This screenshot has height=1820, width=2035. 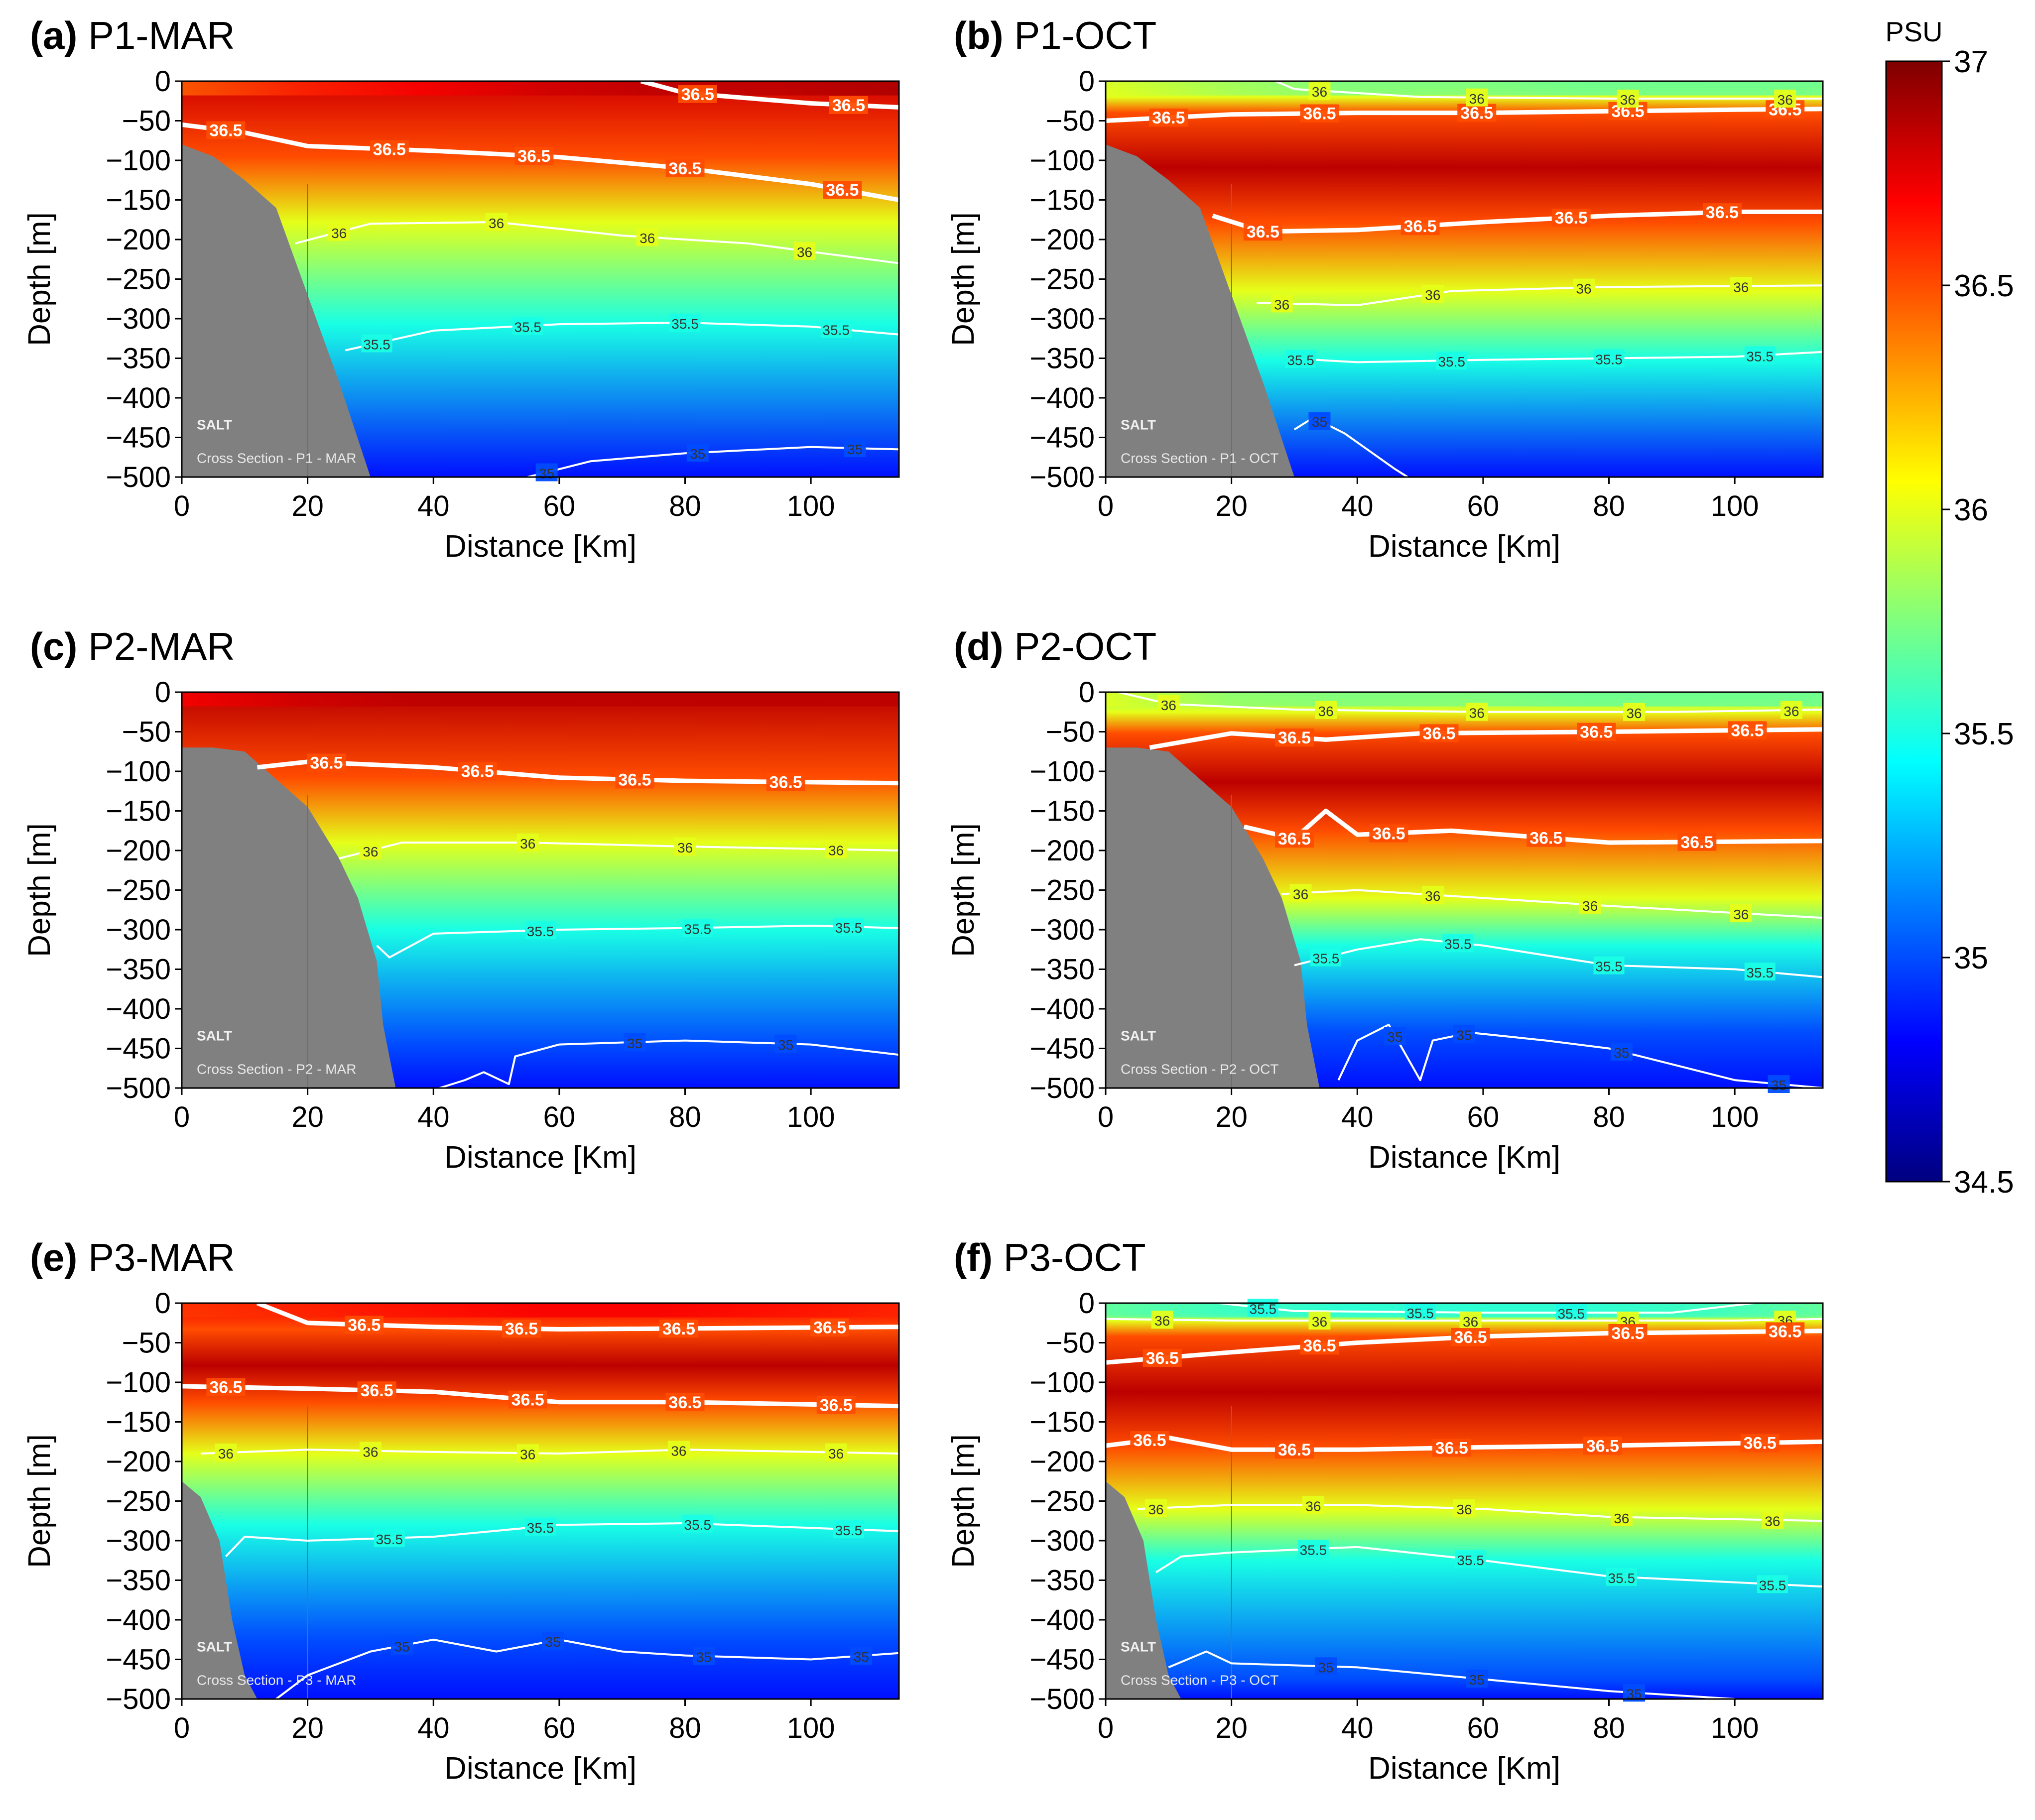 I want to click on panel-name: P2-MAR, so click(x=156, y=646).